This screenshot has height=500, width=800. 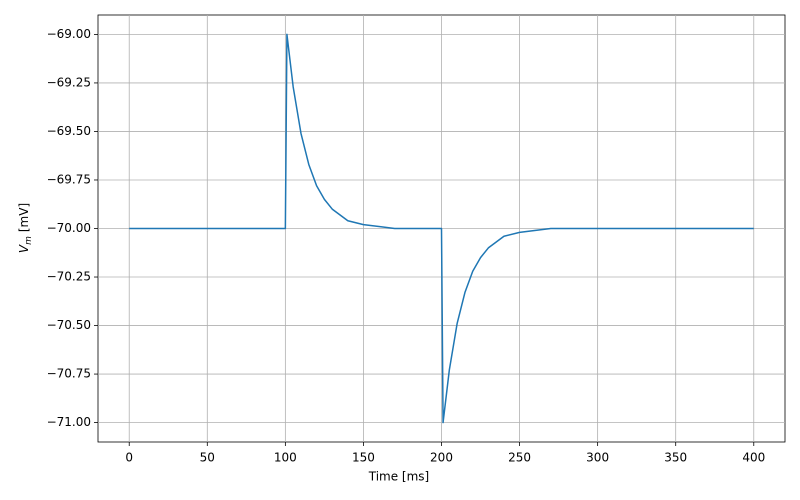 I want to click on y-axis-label: Vm [mV], so click(x=25, y=228).